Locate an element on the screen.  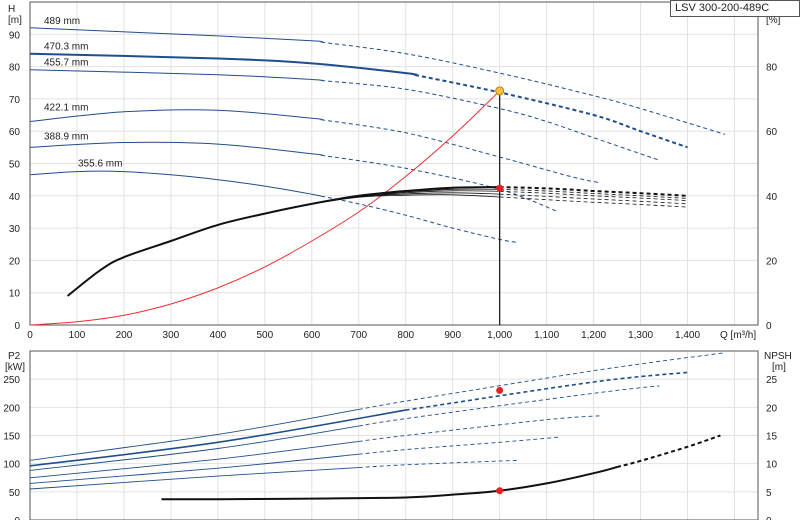
y-tick-label-head: 70 is located at coordinates (15, 100).